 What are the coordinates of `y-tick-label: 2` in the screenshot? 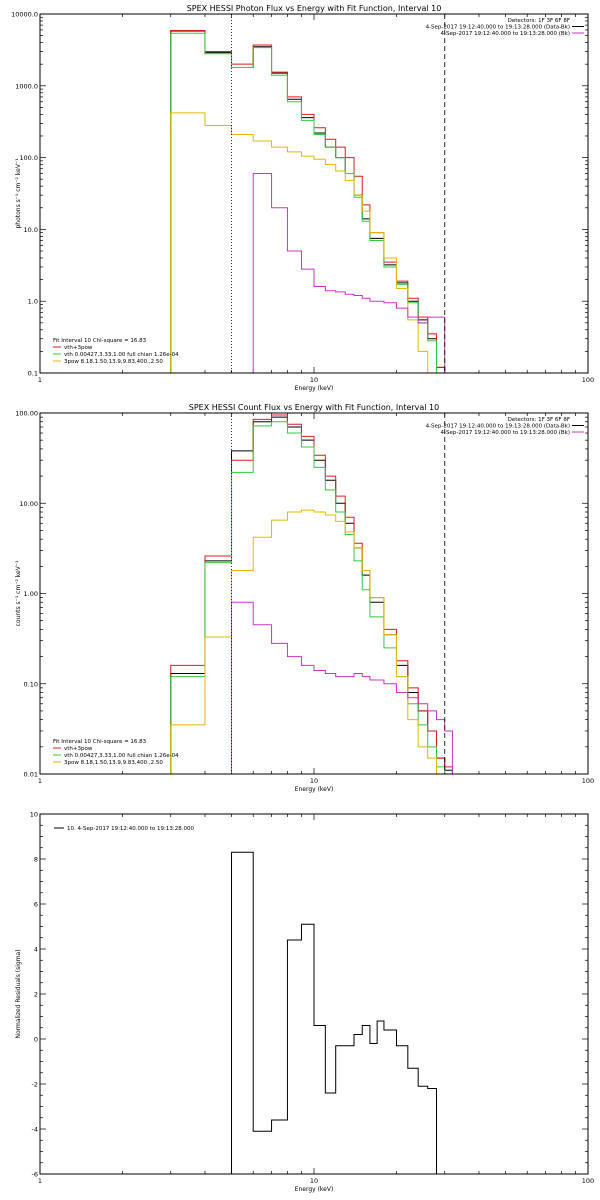 It's located at (36, 995).